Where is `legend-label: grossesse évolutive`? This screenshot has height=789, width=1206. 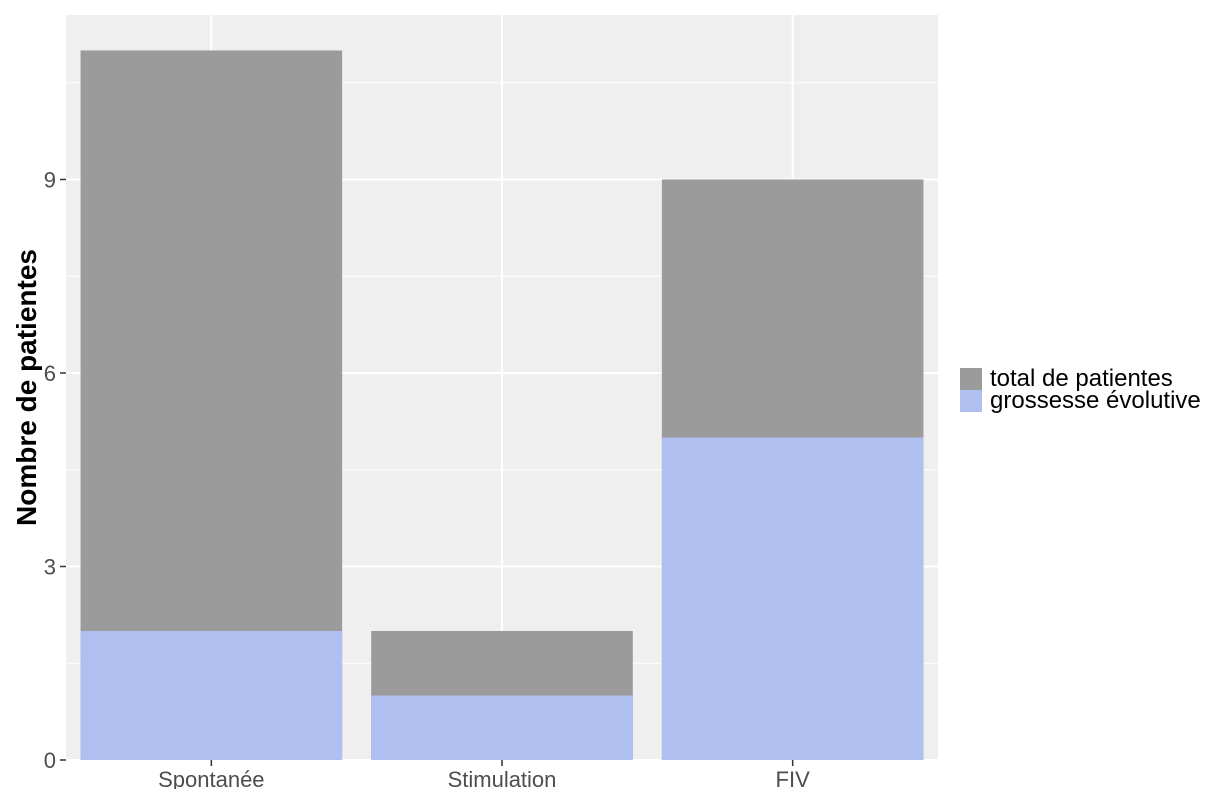 legend-label: grossesse évolutive is located at coordinates (1095, 400).